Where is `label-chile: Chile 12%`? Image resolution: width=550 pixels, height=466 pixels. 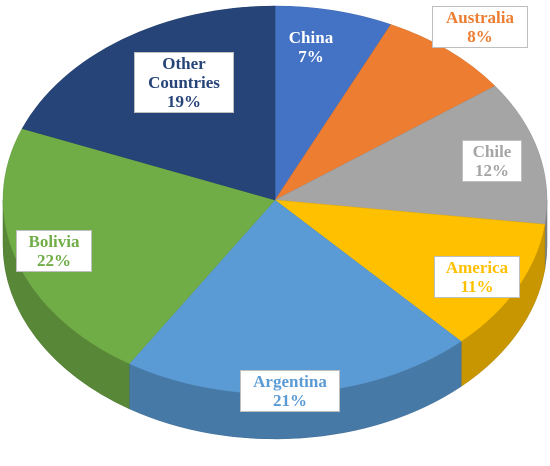
label-chile: Chile 12% is located at coordinates (492, 161).